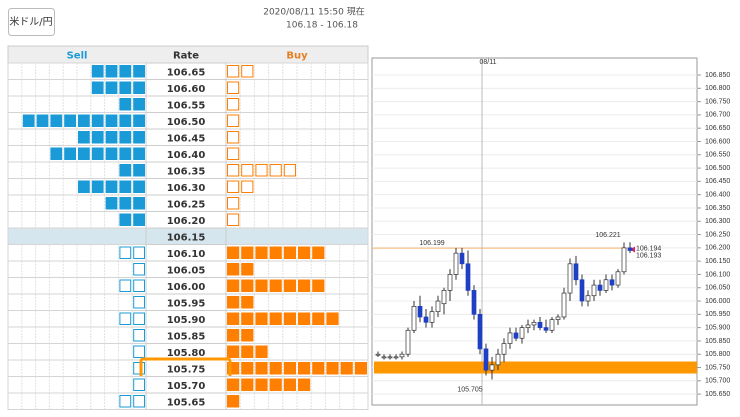  What do you see at coordinates (717, 341) in the screenshot?
I see `y-tick-label: 105.850` at bounding box center [717, 341].